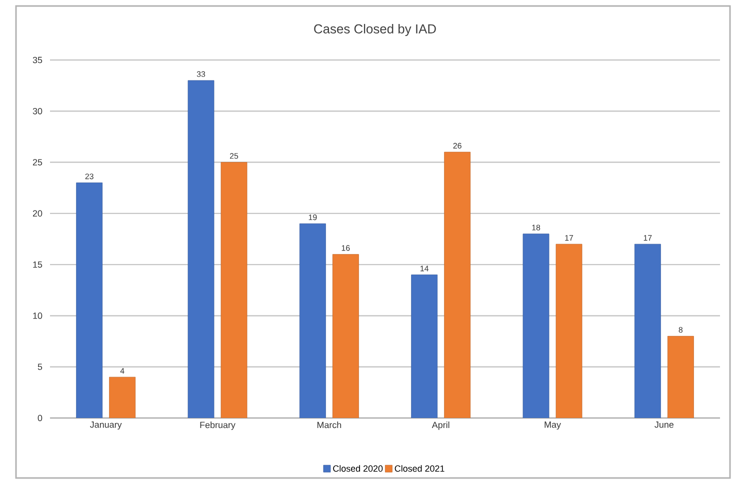 The image size is (737, 480). What do you see at coordinates (37, 264) in the screenshot?
I see `y-tick-label: 15` at bounding box center [37, 264].